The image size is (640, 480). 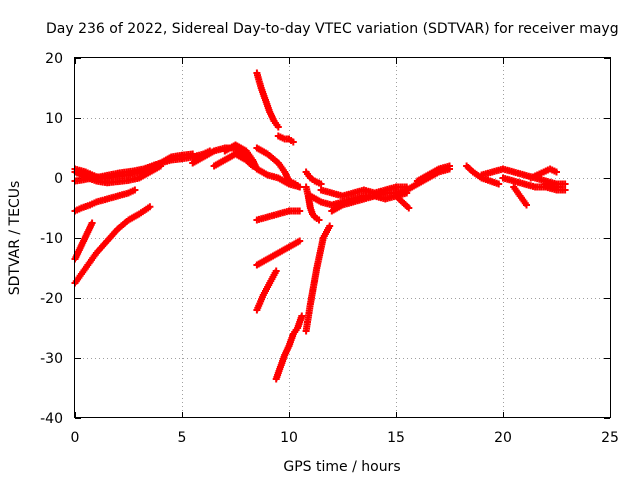 What do you see at coordinates (15, 238) in the screenshot?
I see `y-axis-label: SDTVAR / TECUs` at bounding box center [15, 238].